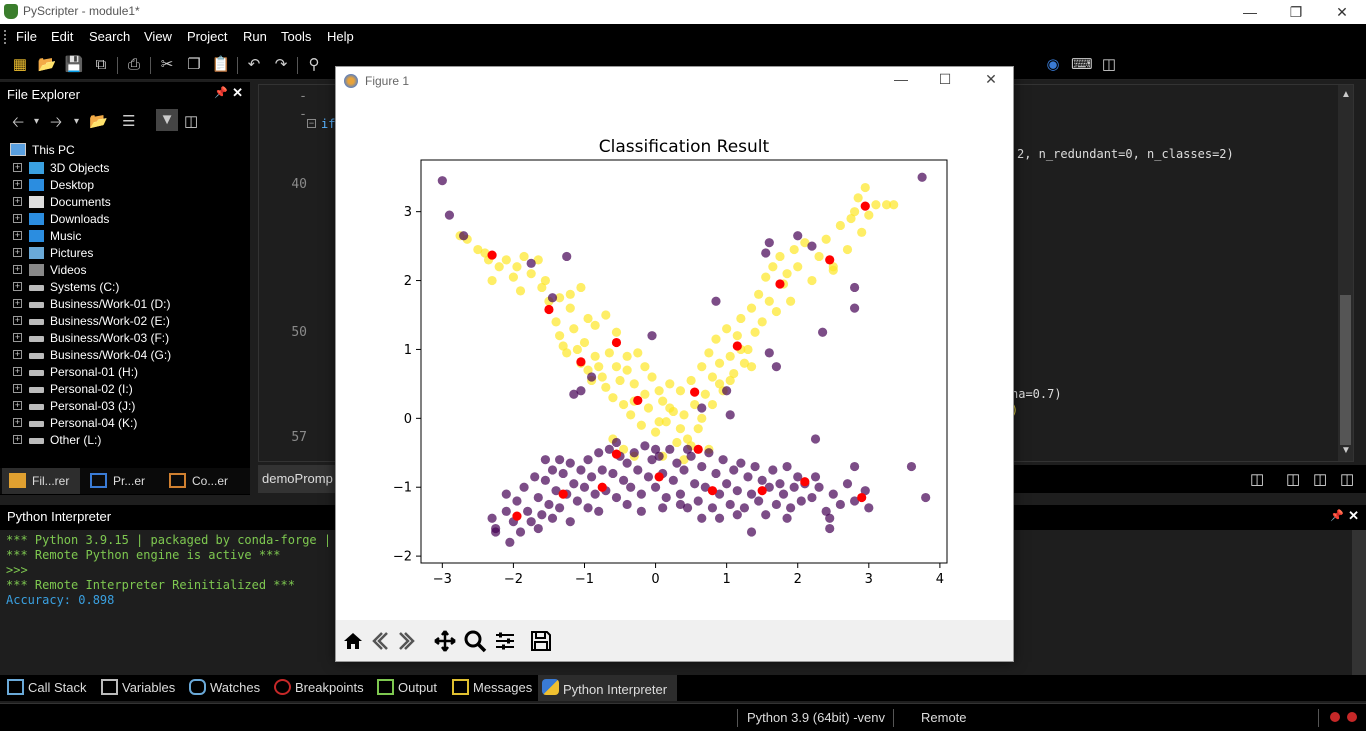  What do you see at coordinates (41, 481) in the screenshot?
I see `tab-file-explorer: Fil...rer` at bounding box center [41, 481].